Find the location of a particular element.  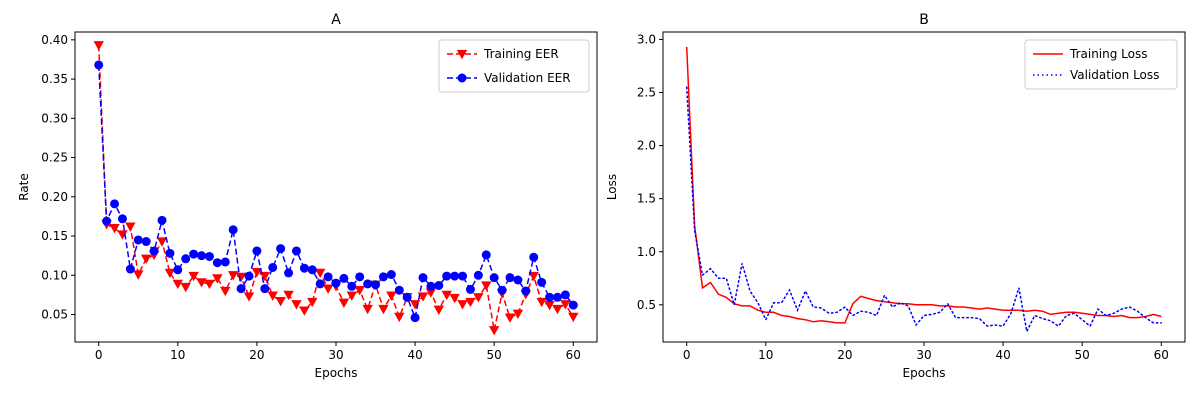

legend-label-training-eer: Training EER is located at coordinates (521, 54).